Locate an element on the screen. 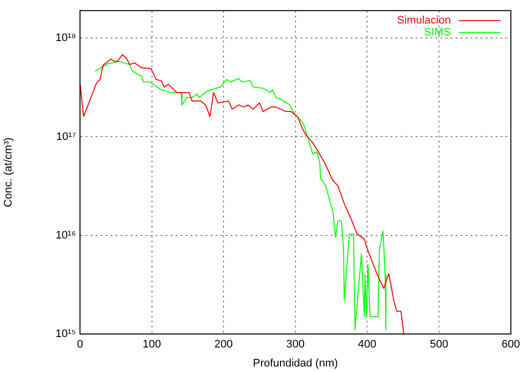  x-tick-label: 0 is located at coordinates (80, 344).